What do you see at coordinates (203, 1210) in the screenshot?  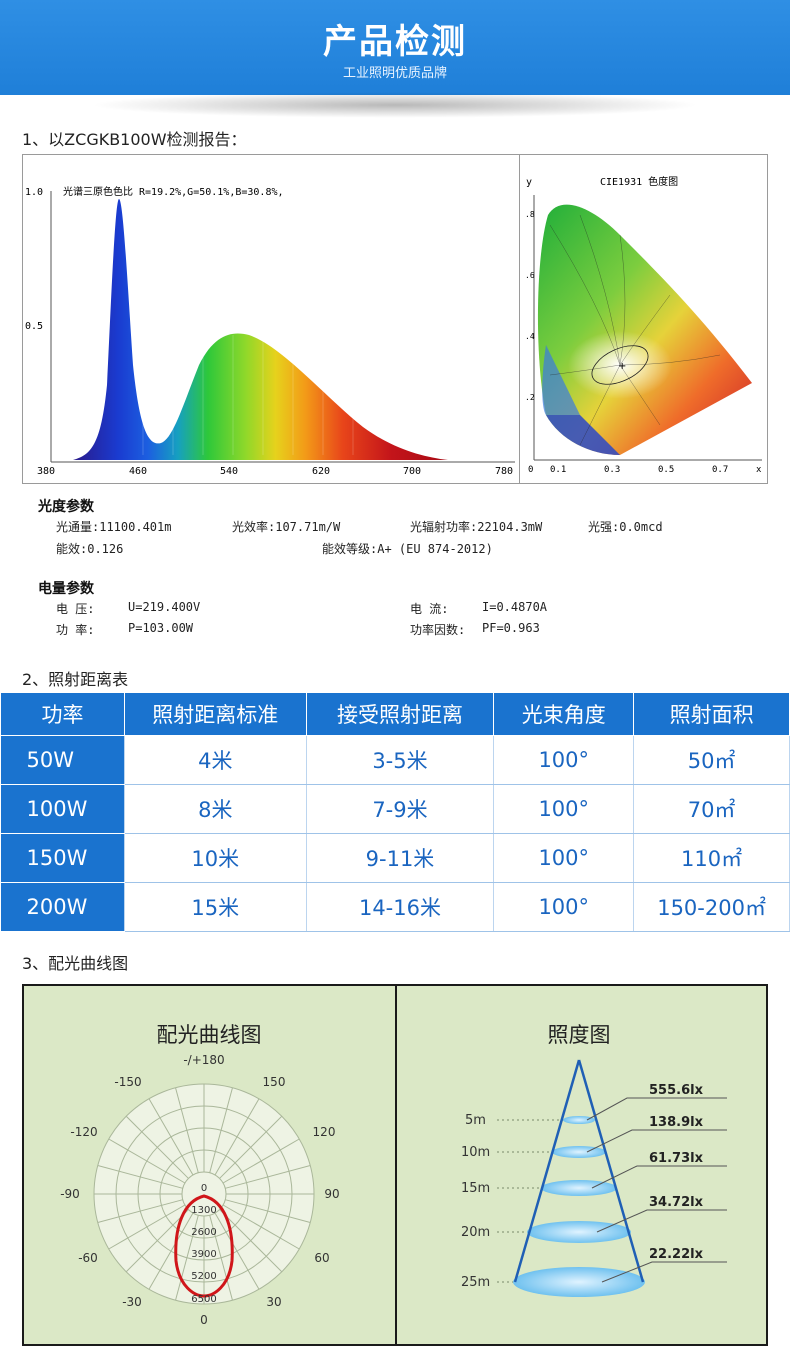 I see `polar-radial-label: 1300` at bounding box center [203, 1210].